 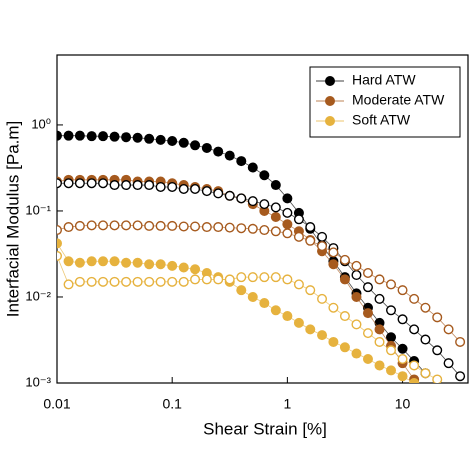 What do you see at coordinates (381, 120) in the screenshot?
I see `legend-label: Soft ATW` at bounding box center [381, 120].